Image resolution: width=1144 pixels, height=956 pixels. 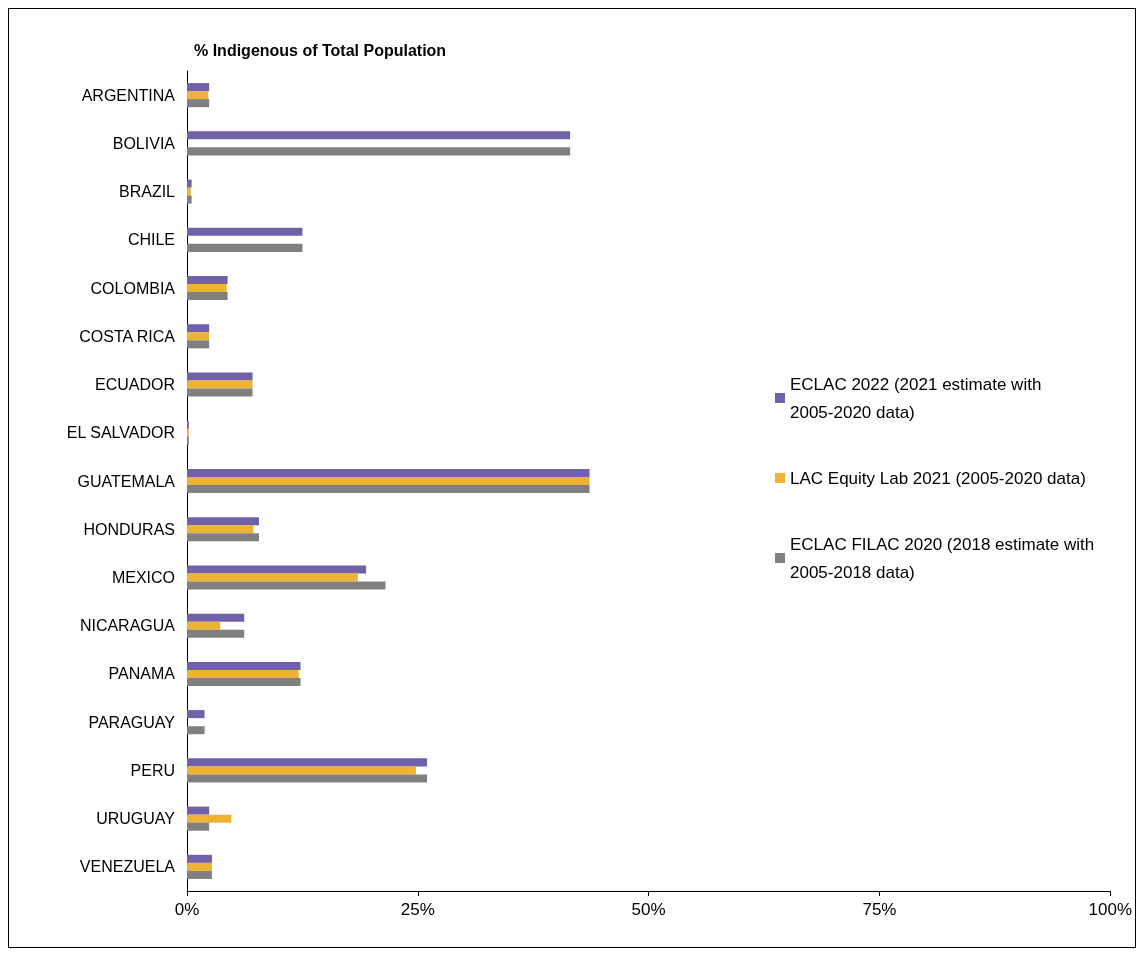 What do you see at coordinates (120, 433) in the screenshot?
I see `y-tick-label: EL SALVADOR` at bounding box center [120, 433].